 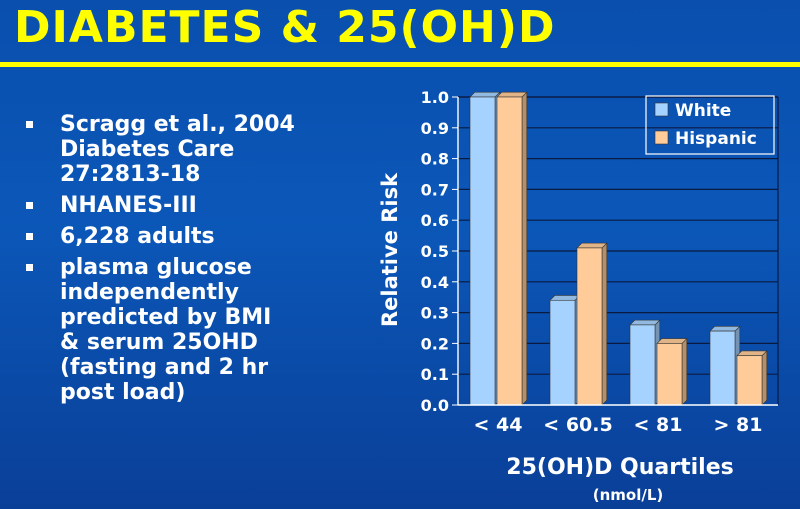 What do you see at coordinates (400, 64) in the screenshot?
I see `title-underline` at bounding box center [400, 64].